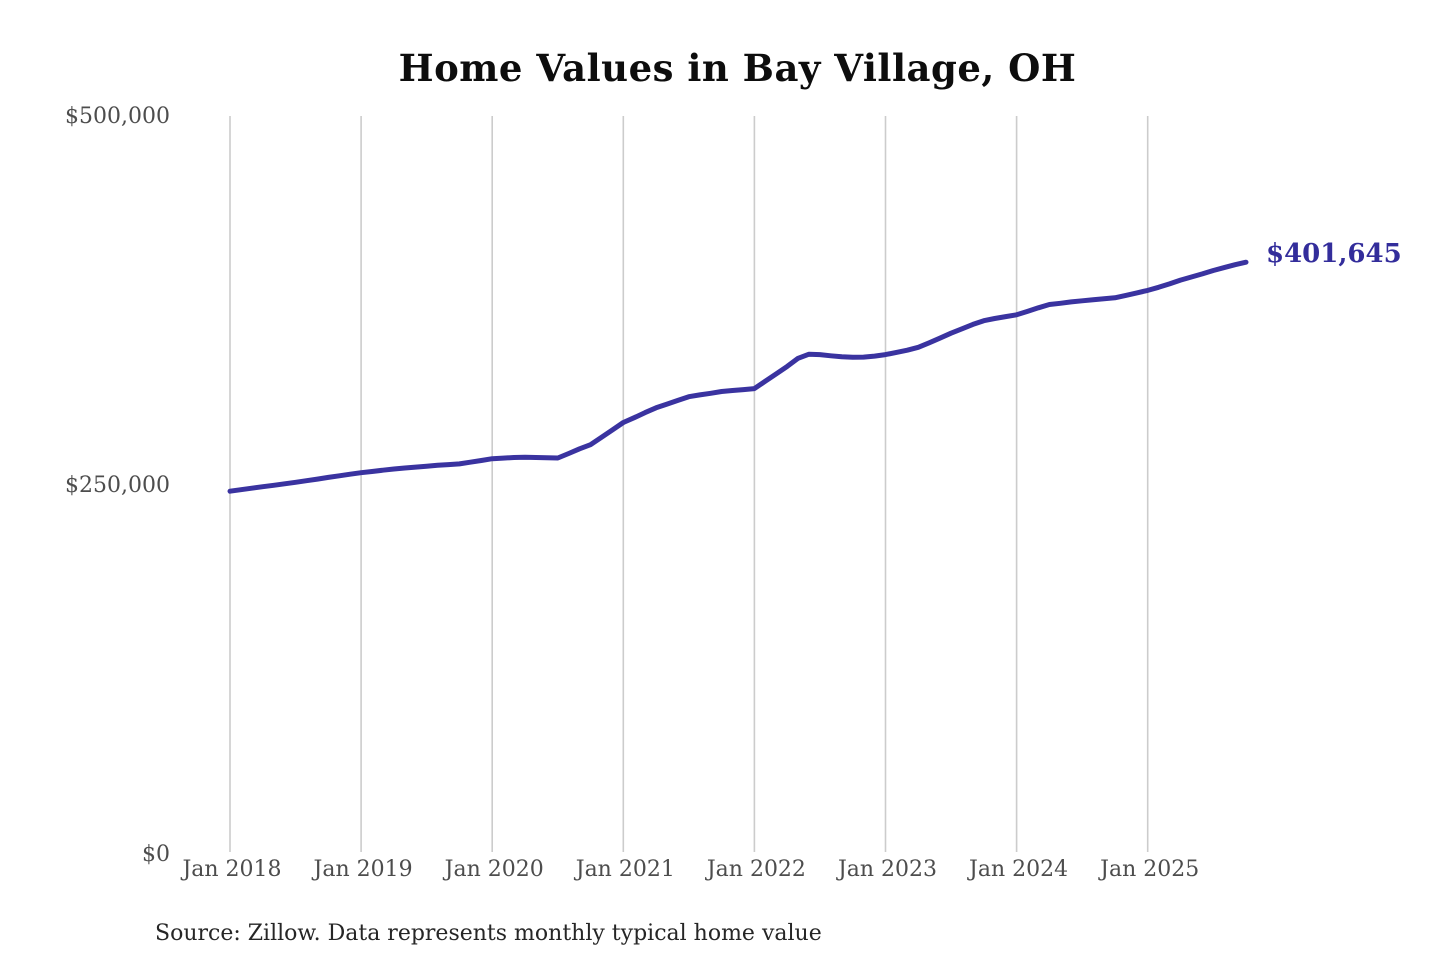 This screenshot has width=1440, height=960. What do you see at coordinates (363, 869) in the screenshot?
I see `x-axis-tick-label: Jan 2019` at bounding box center [363, 869].